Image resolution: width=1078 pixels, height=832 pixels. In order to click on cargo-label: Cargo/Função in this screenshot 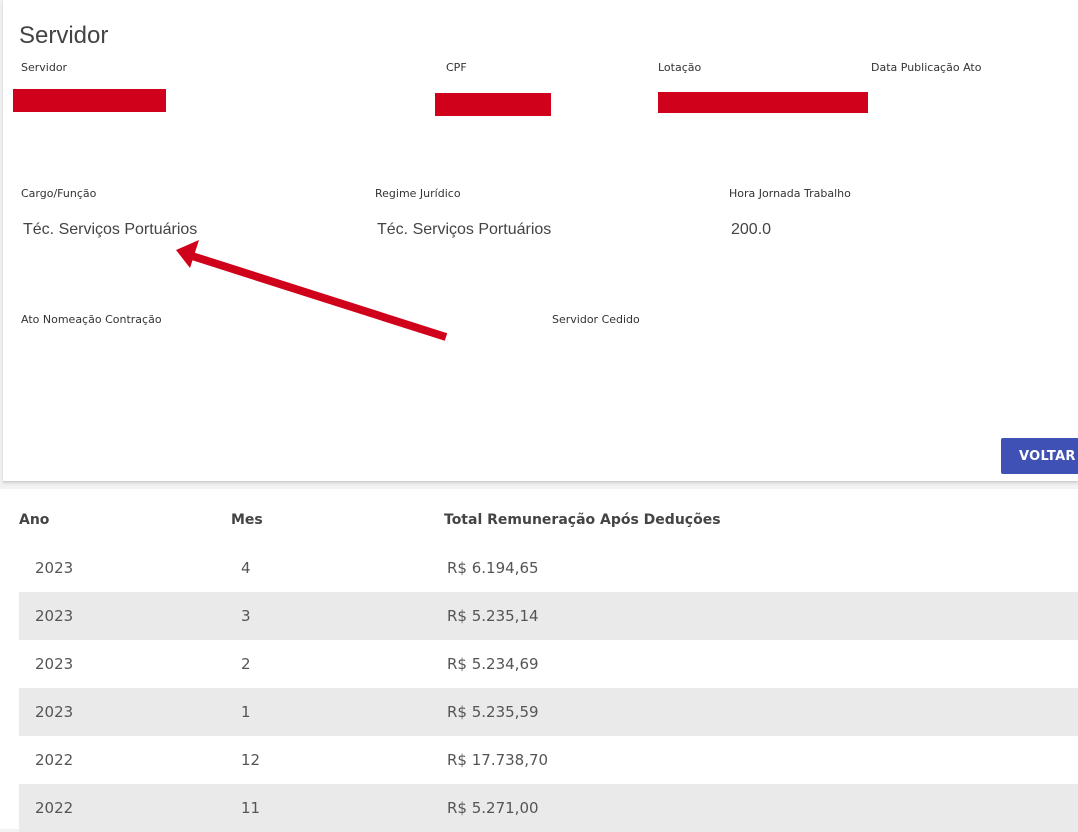, I will do `click(59, 193)`.